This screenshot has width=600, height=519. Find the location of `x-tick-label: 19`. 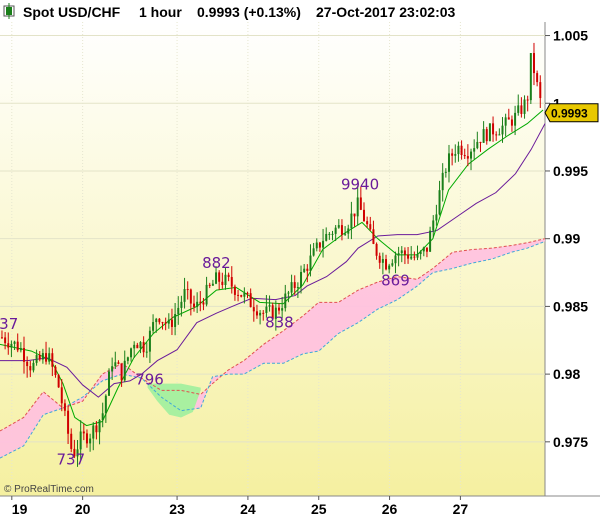

x-tick-label: 19 is located at coordinates (20, 509).